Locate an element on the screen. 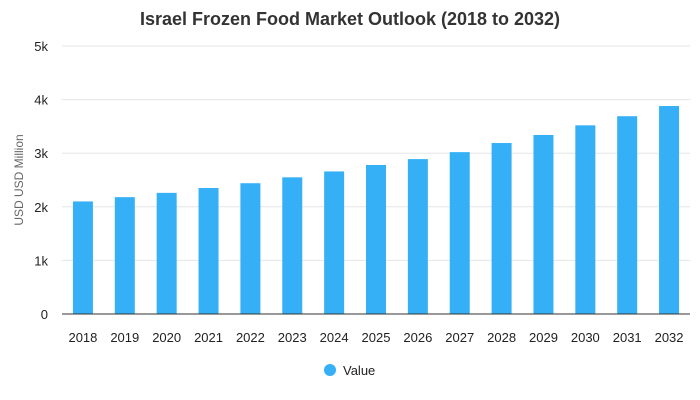 Image resolution: width=700 pixels, height=400 pixels. x-tick-label: 2026 is located at coordinates (417, 337).